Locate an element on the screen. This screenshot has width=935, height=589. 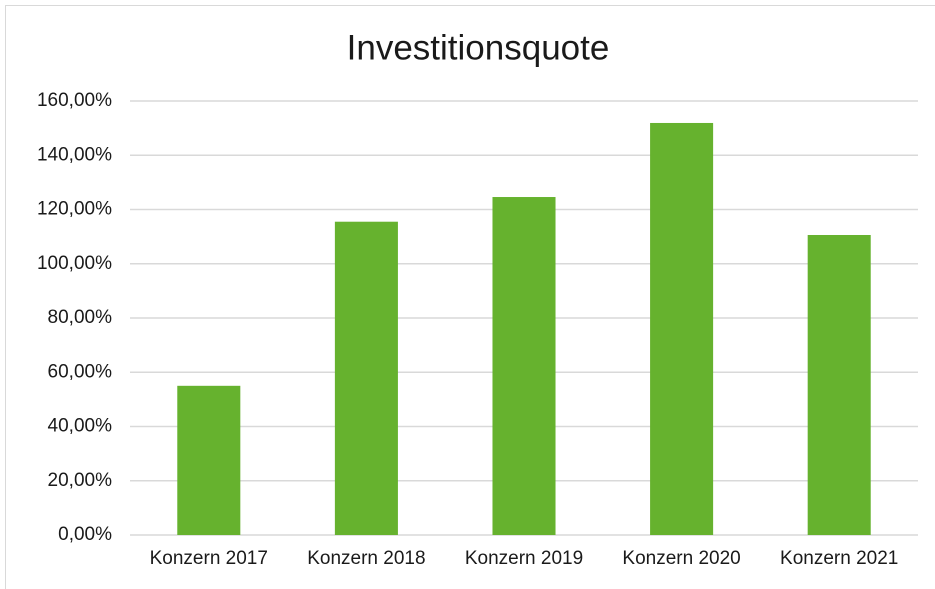
y-tick-label: 120,00% is located at coordinates (74, 209).